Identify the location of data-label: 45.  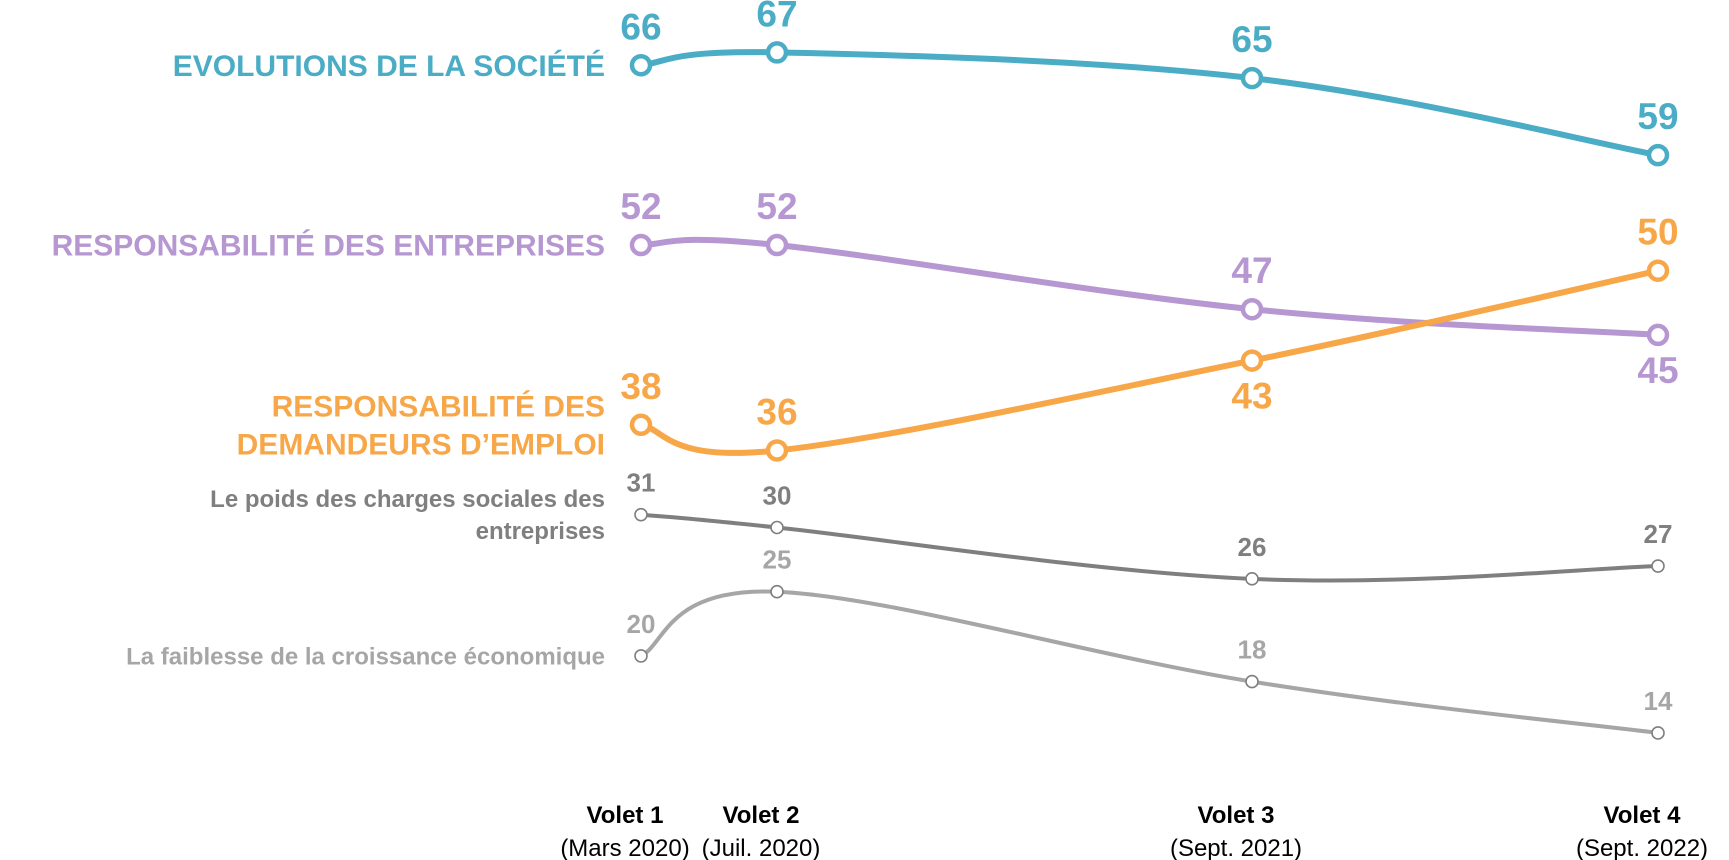
(1657, 370).